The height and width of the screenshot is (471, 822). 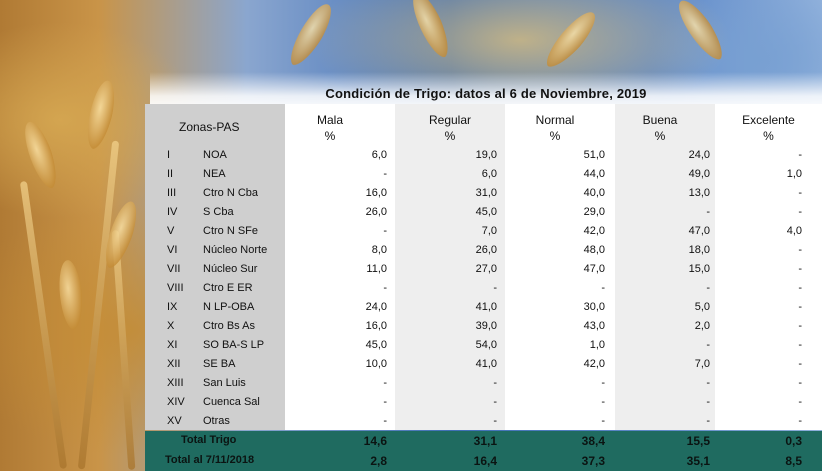 What do you see at coordinates (174, 421) in the screenshot?
I see `zone-number: XV` at bounding box center [174, 421].